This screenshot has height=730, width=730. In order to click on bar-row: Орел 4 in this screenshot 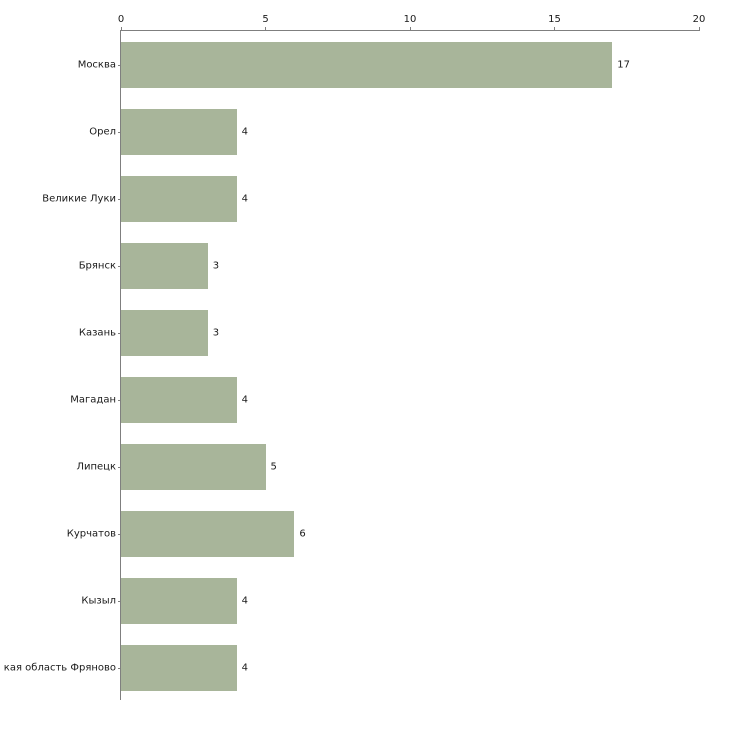, I will do `click(394, 131)`.